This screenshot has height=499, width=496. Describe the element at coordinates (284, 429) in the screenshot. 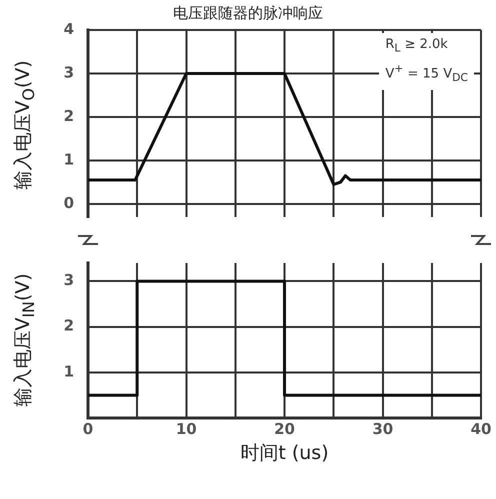

I see `x-tick-label: 20` at that location.